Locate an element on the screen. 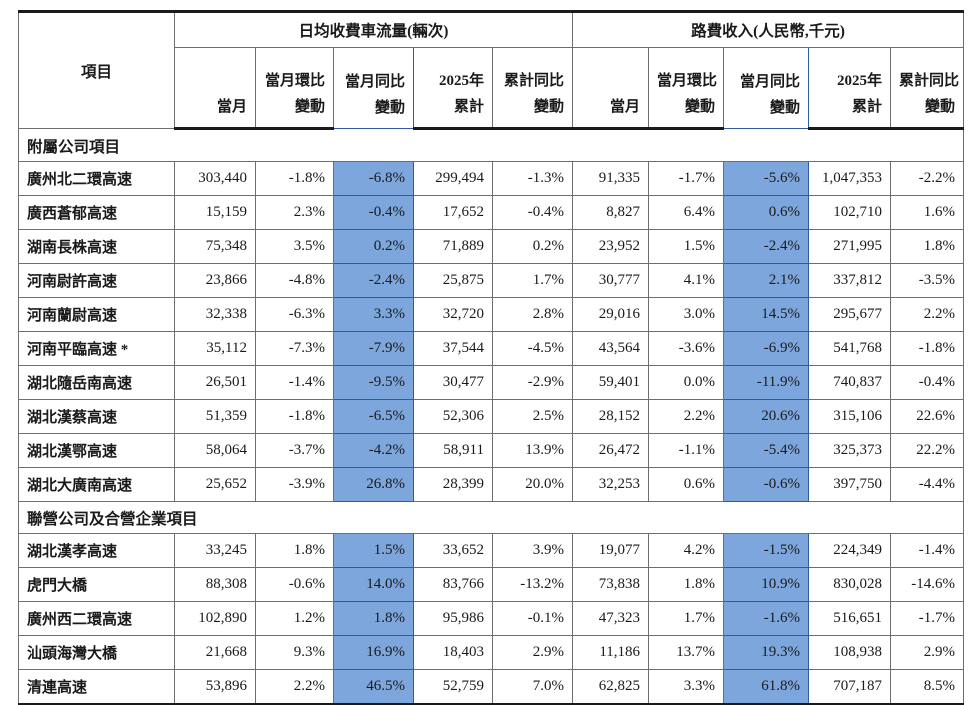  revenue-value-3: 325,373 is located at coordinates (850, 450).